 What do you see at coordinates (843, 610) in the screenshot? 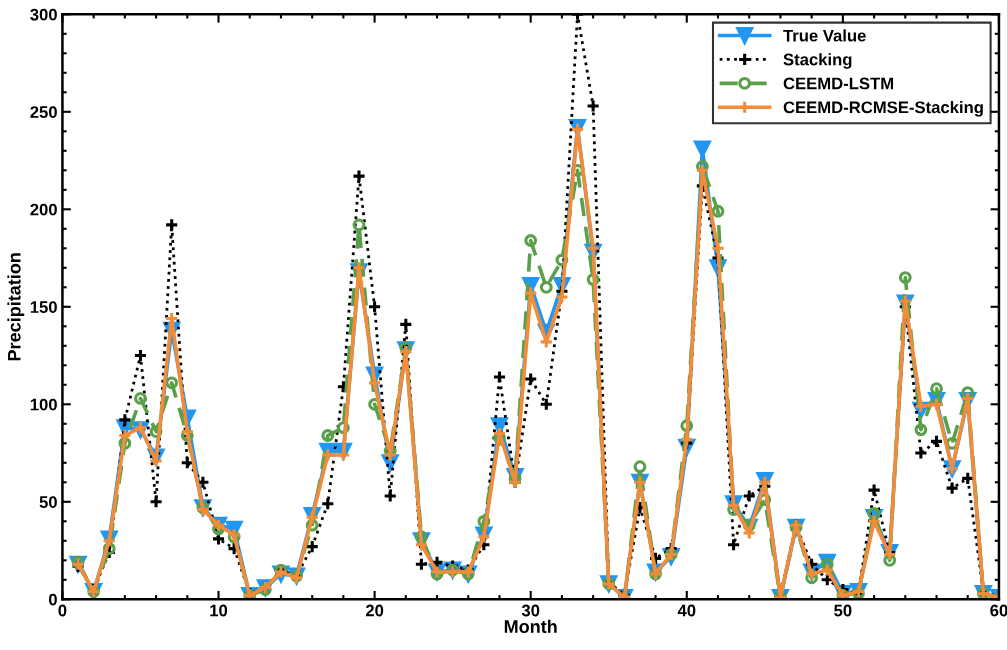
I see `x-tick-label: 50` at bounding box center [843, 610].